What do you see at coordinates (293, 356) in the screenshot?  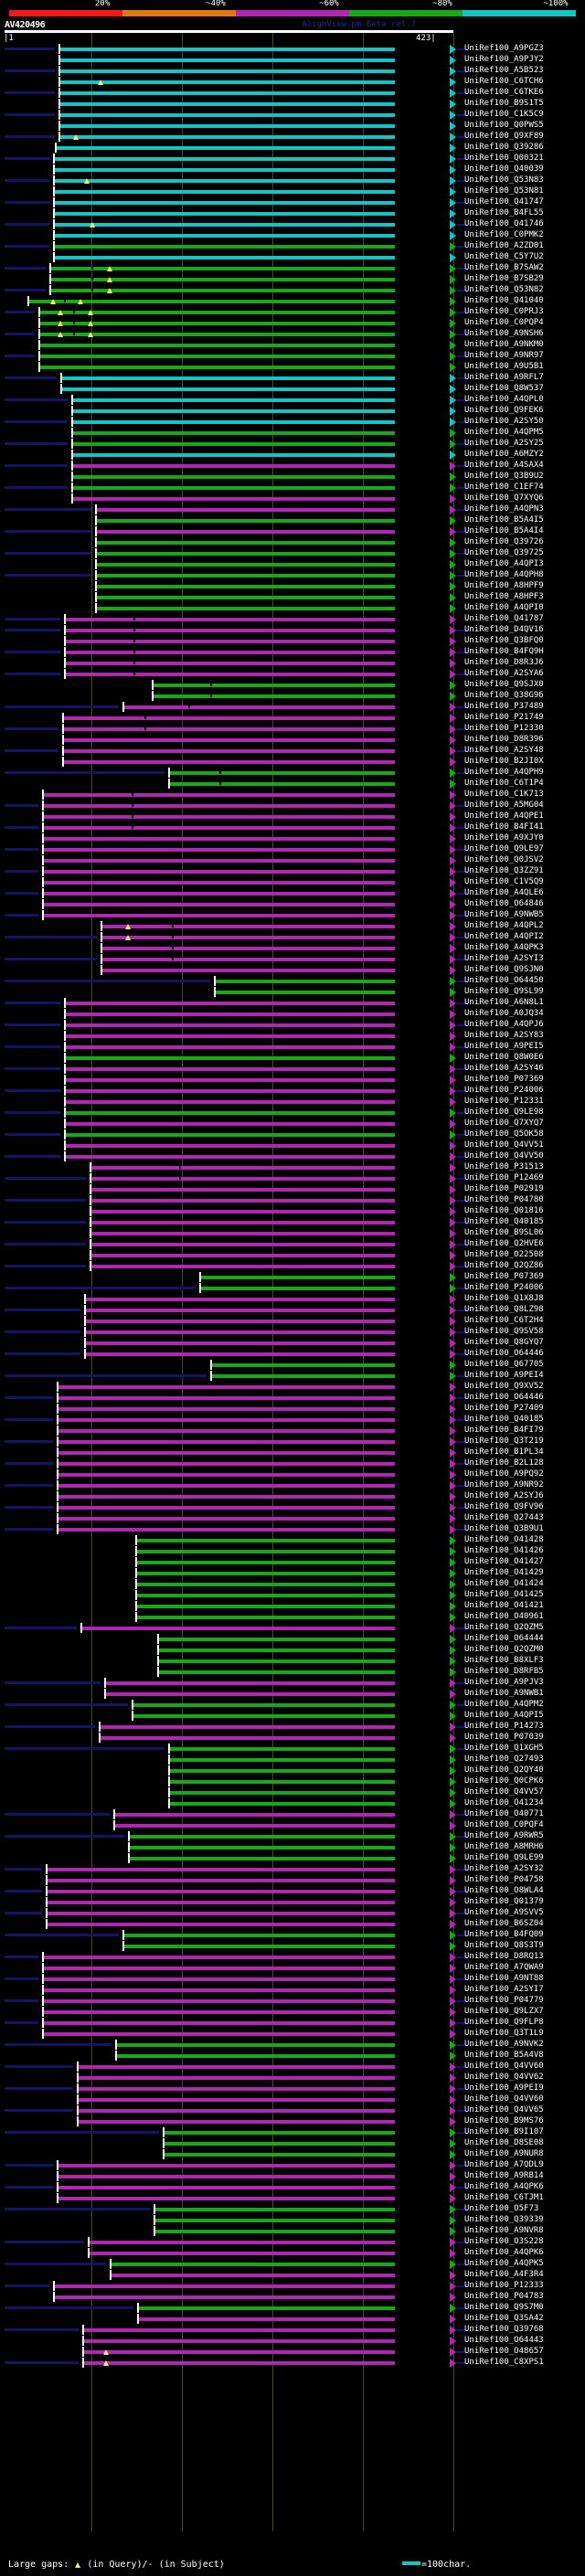 I see `alignment-row: UniRef100_A9NR97` at bounding box center [293, 356].